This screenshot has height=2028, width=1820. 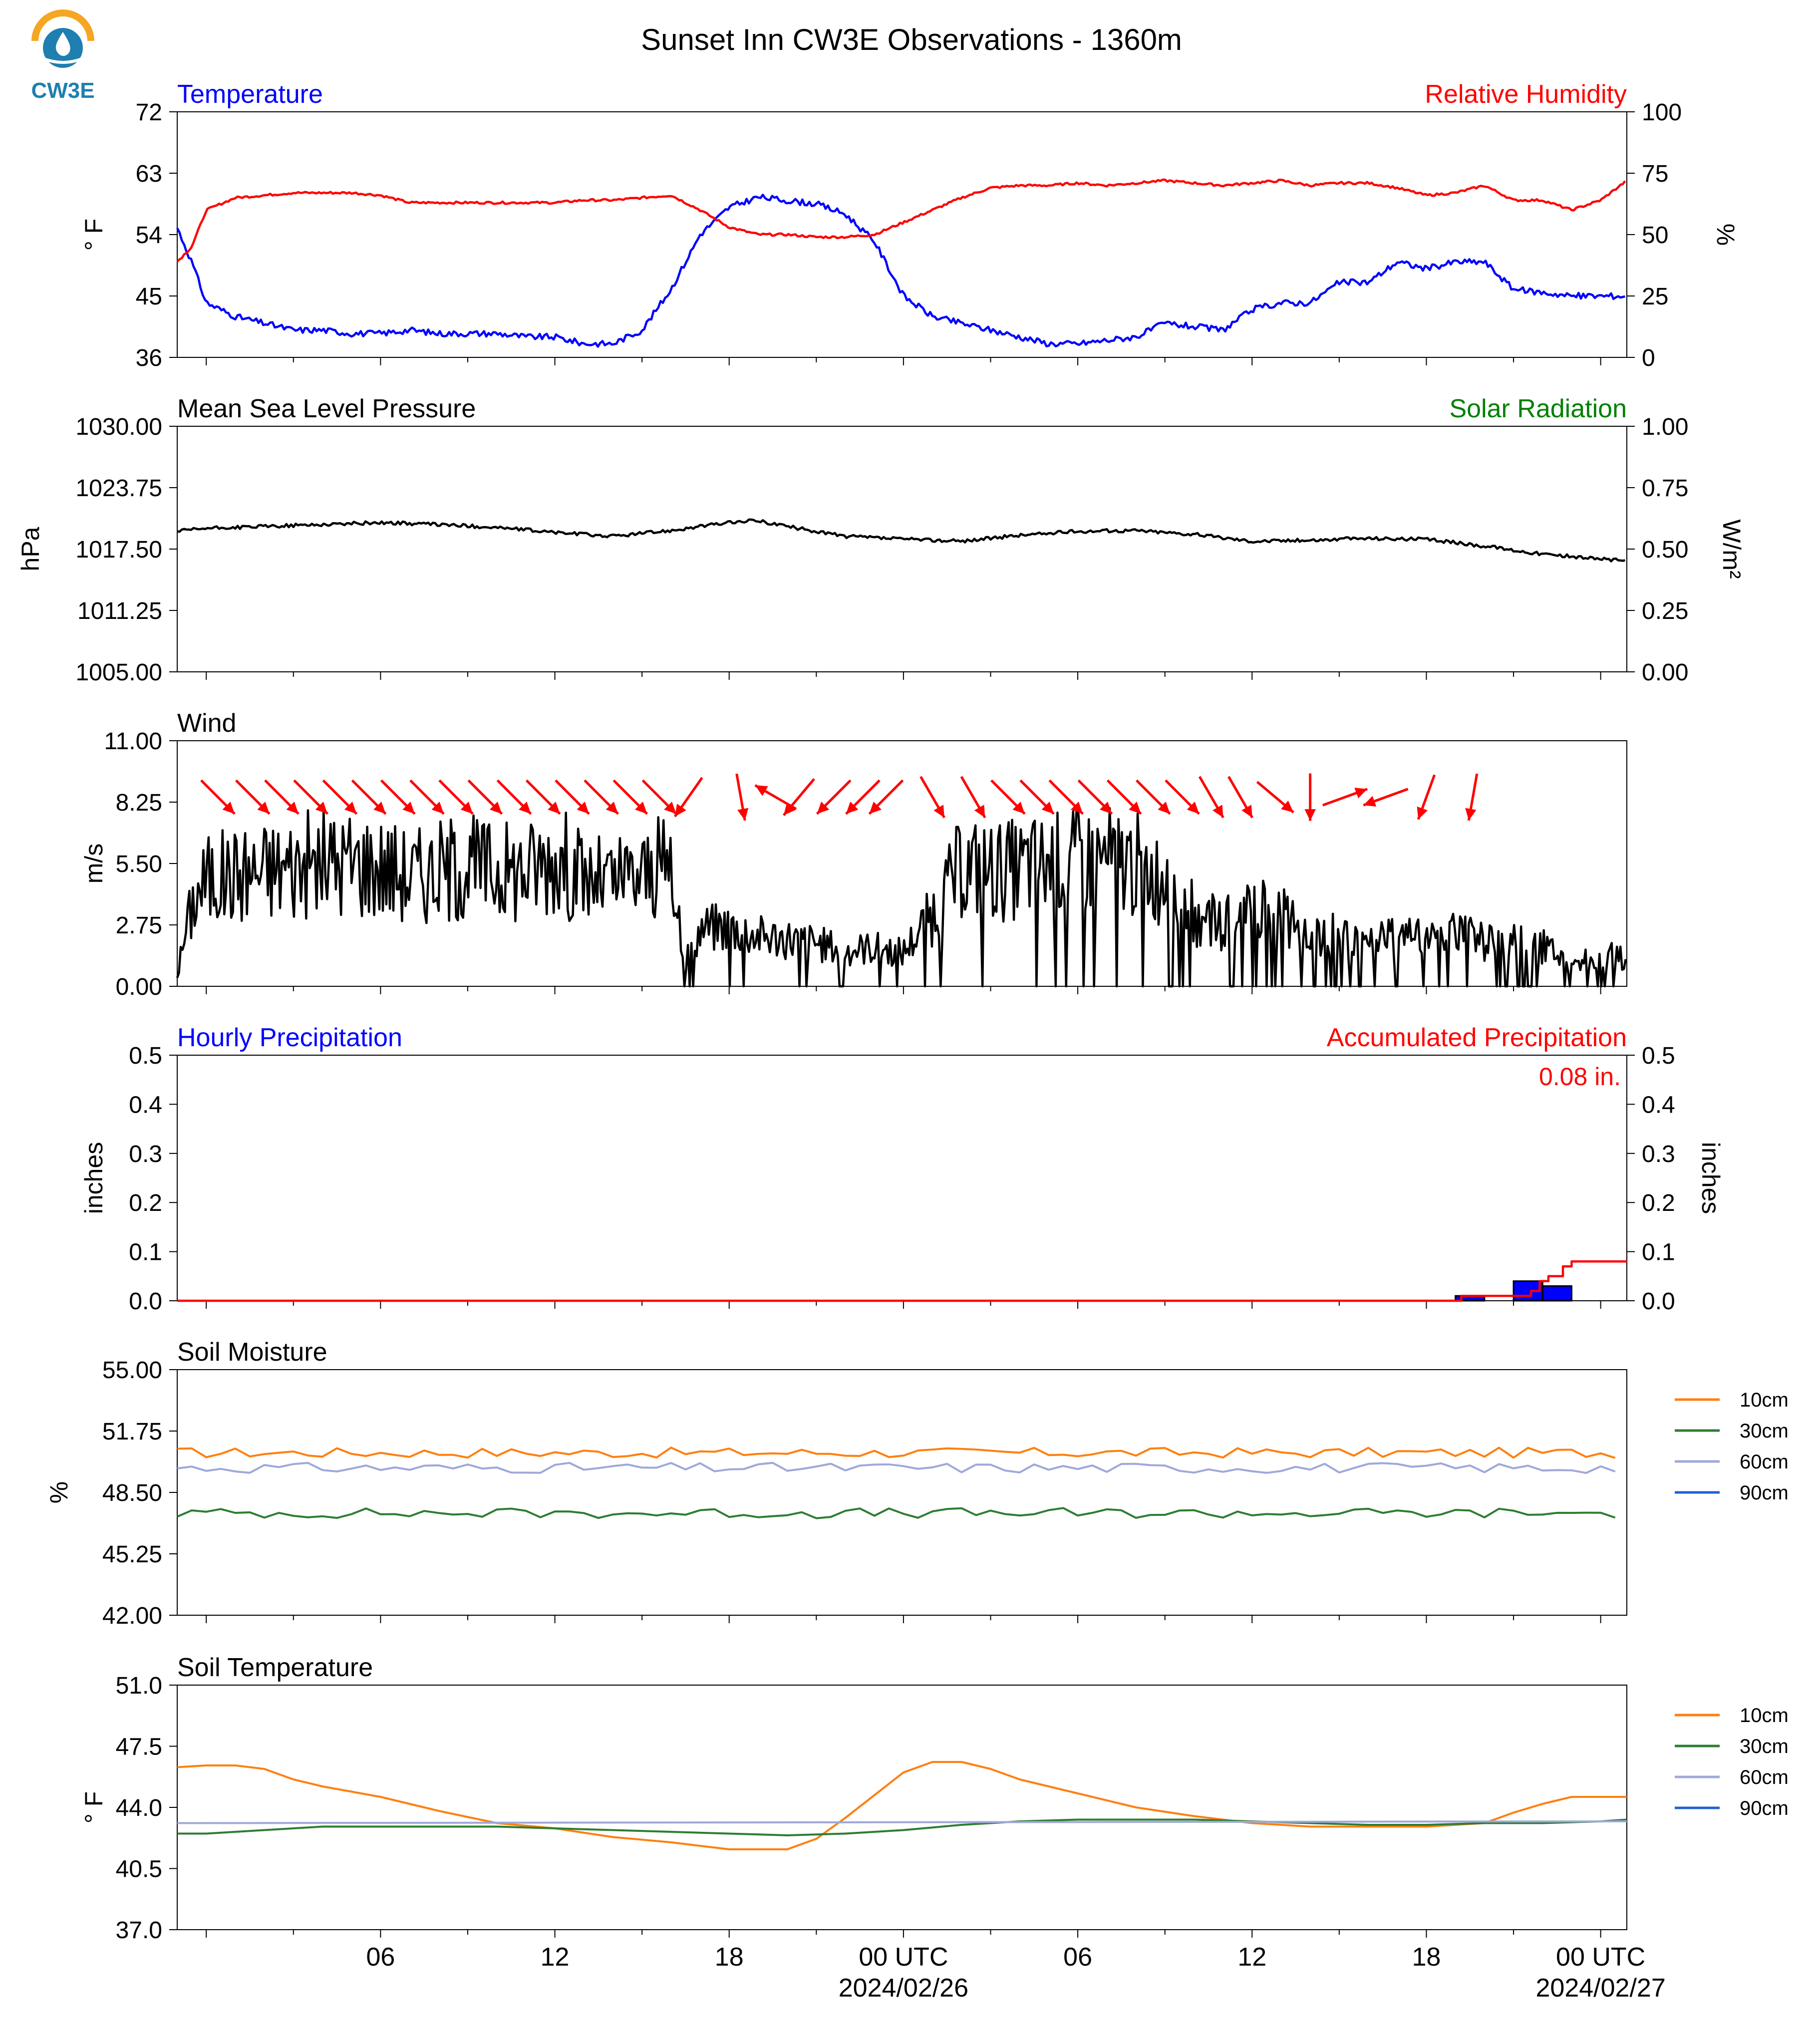 I want to click on legend: 10cm 30cm 60cm 90cm, so click(x=1732, y=1446).